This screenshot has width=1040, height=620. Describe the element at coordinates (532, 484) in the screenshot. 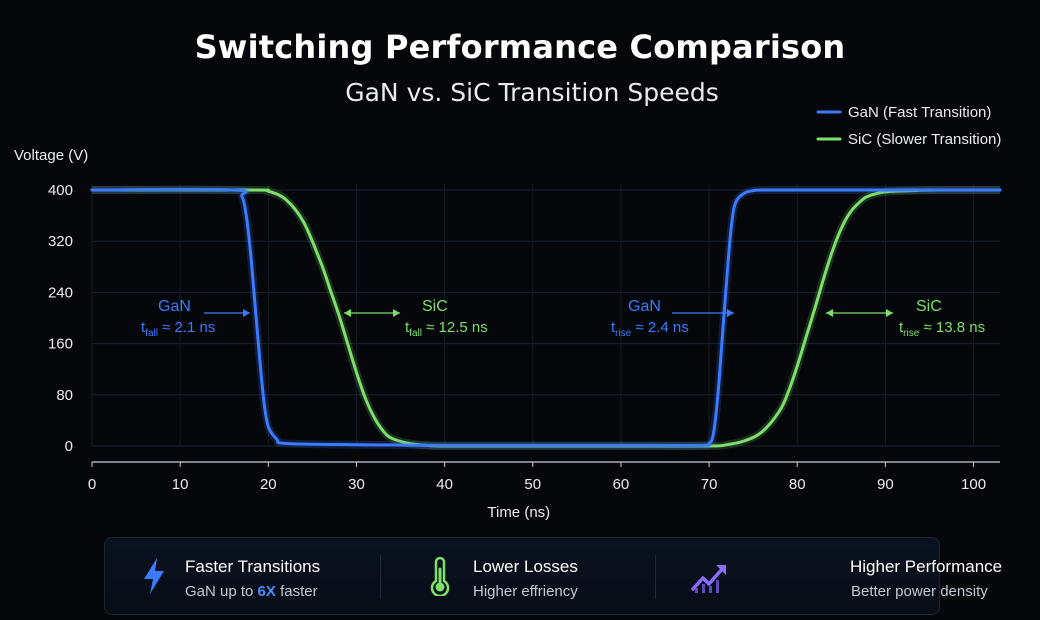

I see `x-tick-label: 50` at that location.